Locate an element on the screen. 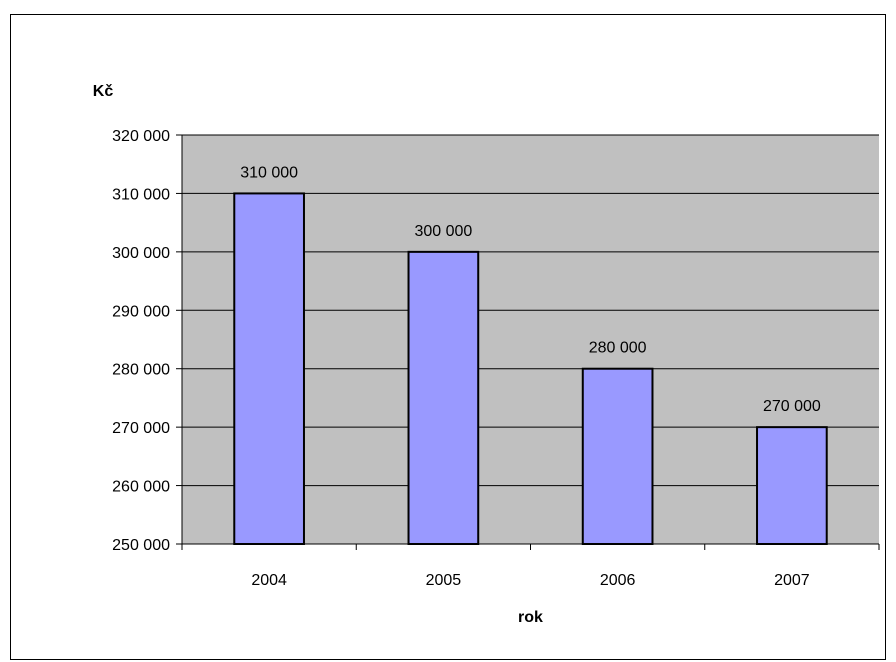 The width and height of the screenshot is (896, 662). data-label-2006: 280 000 is located at coordinates (618, 348).